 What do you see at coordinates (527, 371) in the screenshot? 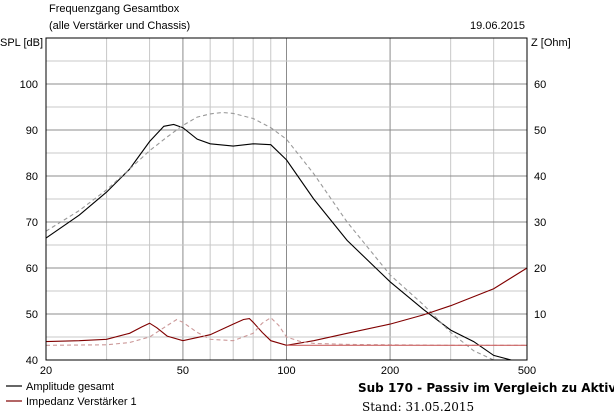
I see `x-tick-label: 500` at bounding box center [527, 371].